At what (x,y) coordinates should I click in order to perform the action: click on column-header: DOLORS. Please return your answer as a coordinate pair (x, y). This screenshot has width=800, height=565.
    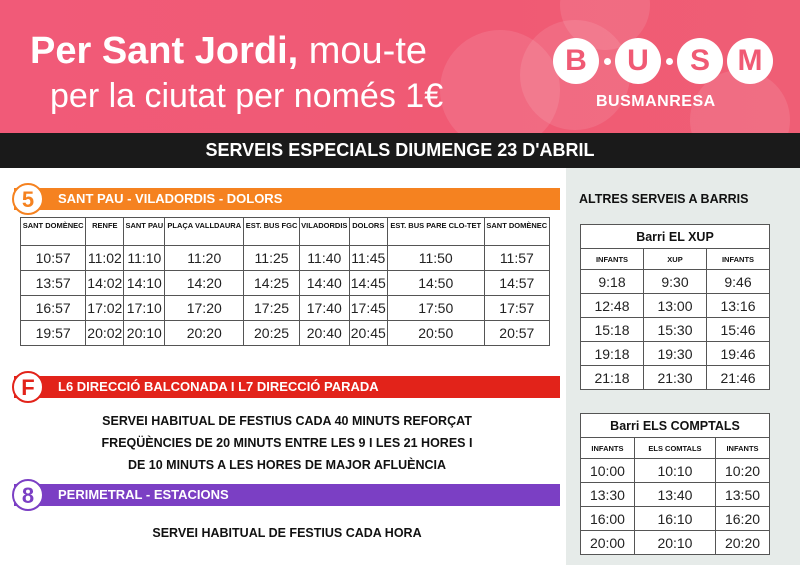
    Looking at the image, I should click on (368, 231).